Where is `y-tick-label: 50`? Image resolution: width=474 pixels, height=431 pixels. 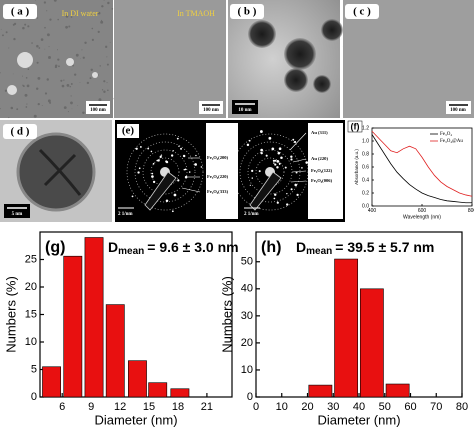
y-tick-label: 50 is located at coordinates (247, 262).